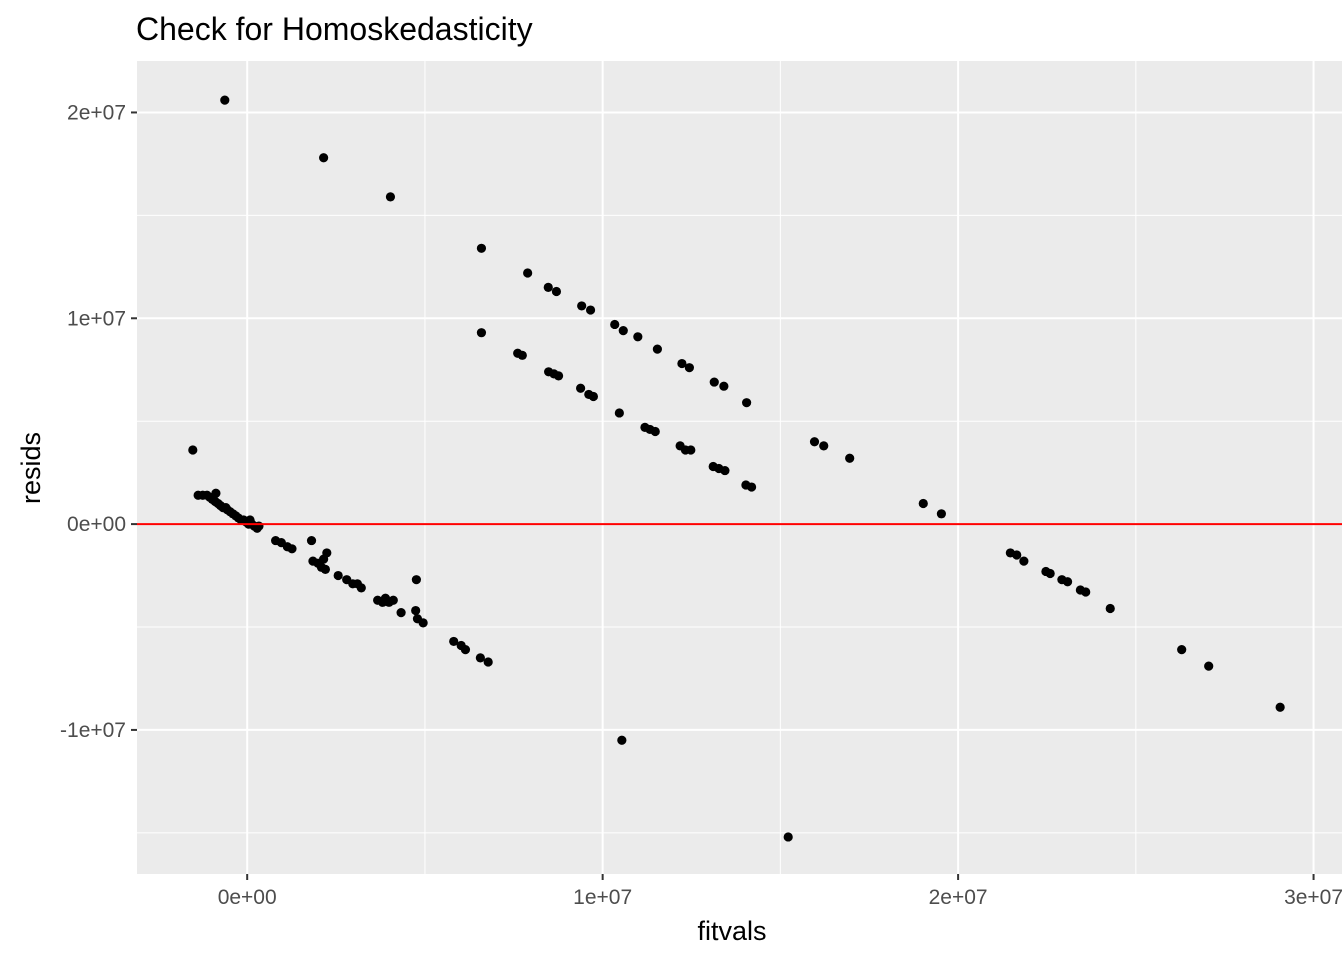  What do you see at coordinates (96, 318) in the screenshot?
I see `y-tick-label: 1e+07` at bounding box center [96, 318].